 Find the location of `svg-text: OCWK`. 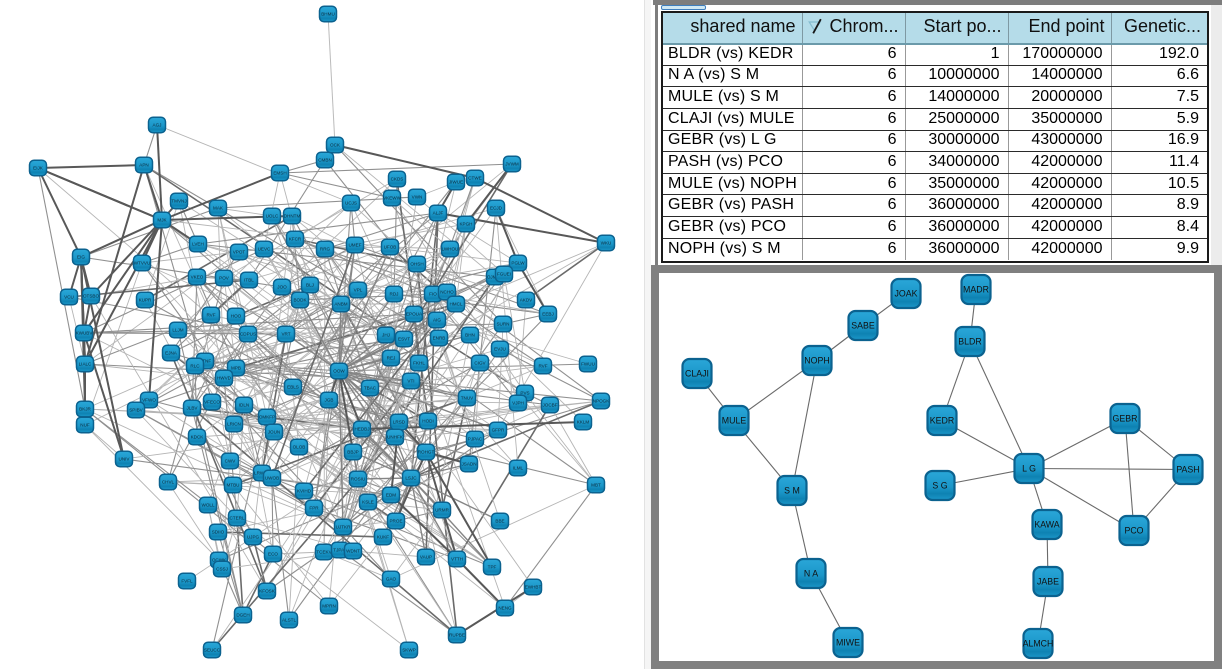

svg-text: OCWK is located at coordinates (219, 560).